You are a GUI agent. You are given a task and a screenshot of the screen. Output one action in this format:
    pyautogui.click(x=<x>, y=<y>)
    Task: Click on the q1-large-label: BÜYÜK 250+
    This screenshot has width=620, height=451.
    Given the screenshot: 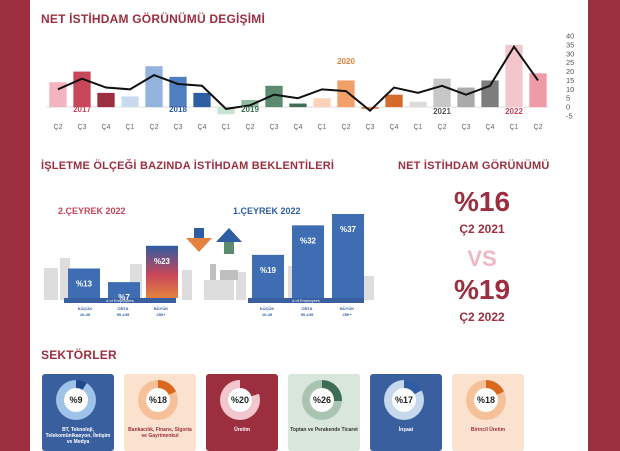 What is the action you would take?
    pyautogui.click(x=347, y=312)
    